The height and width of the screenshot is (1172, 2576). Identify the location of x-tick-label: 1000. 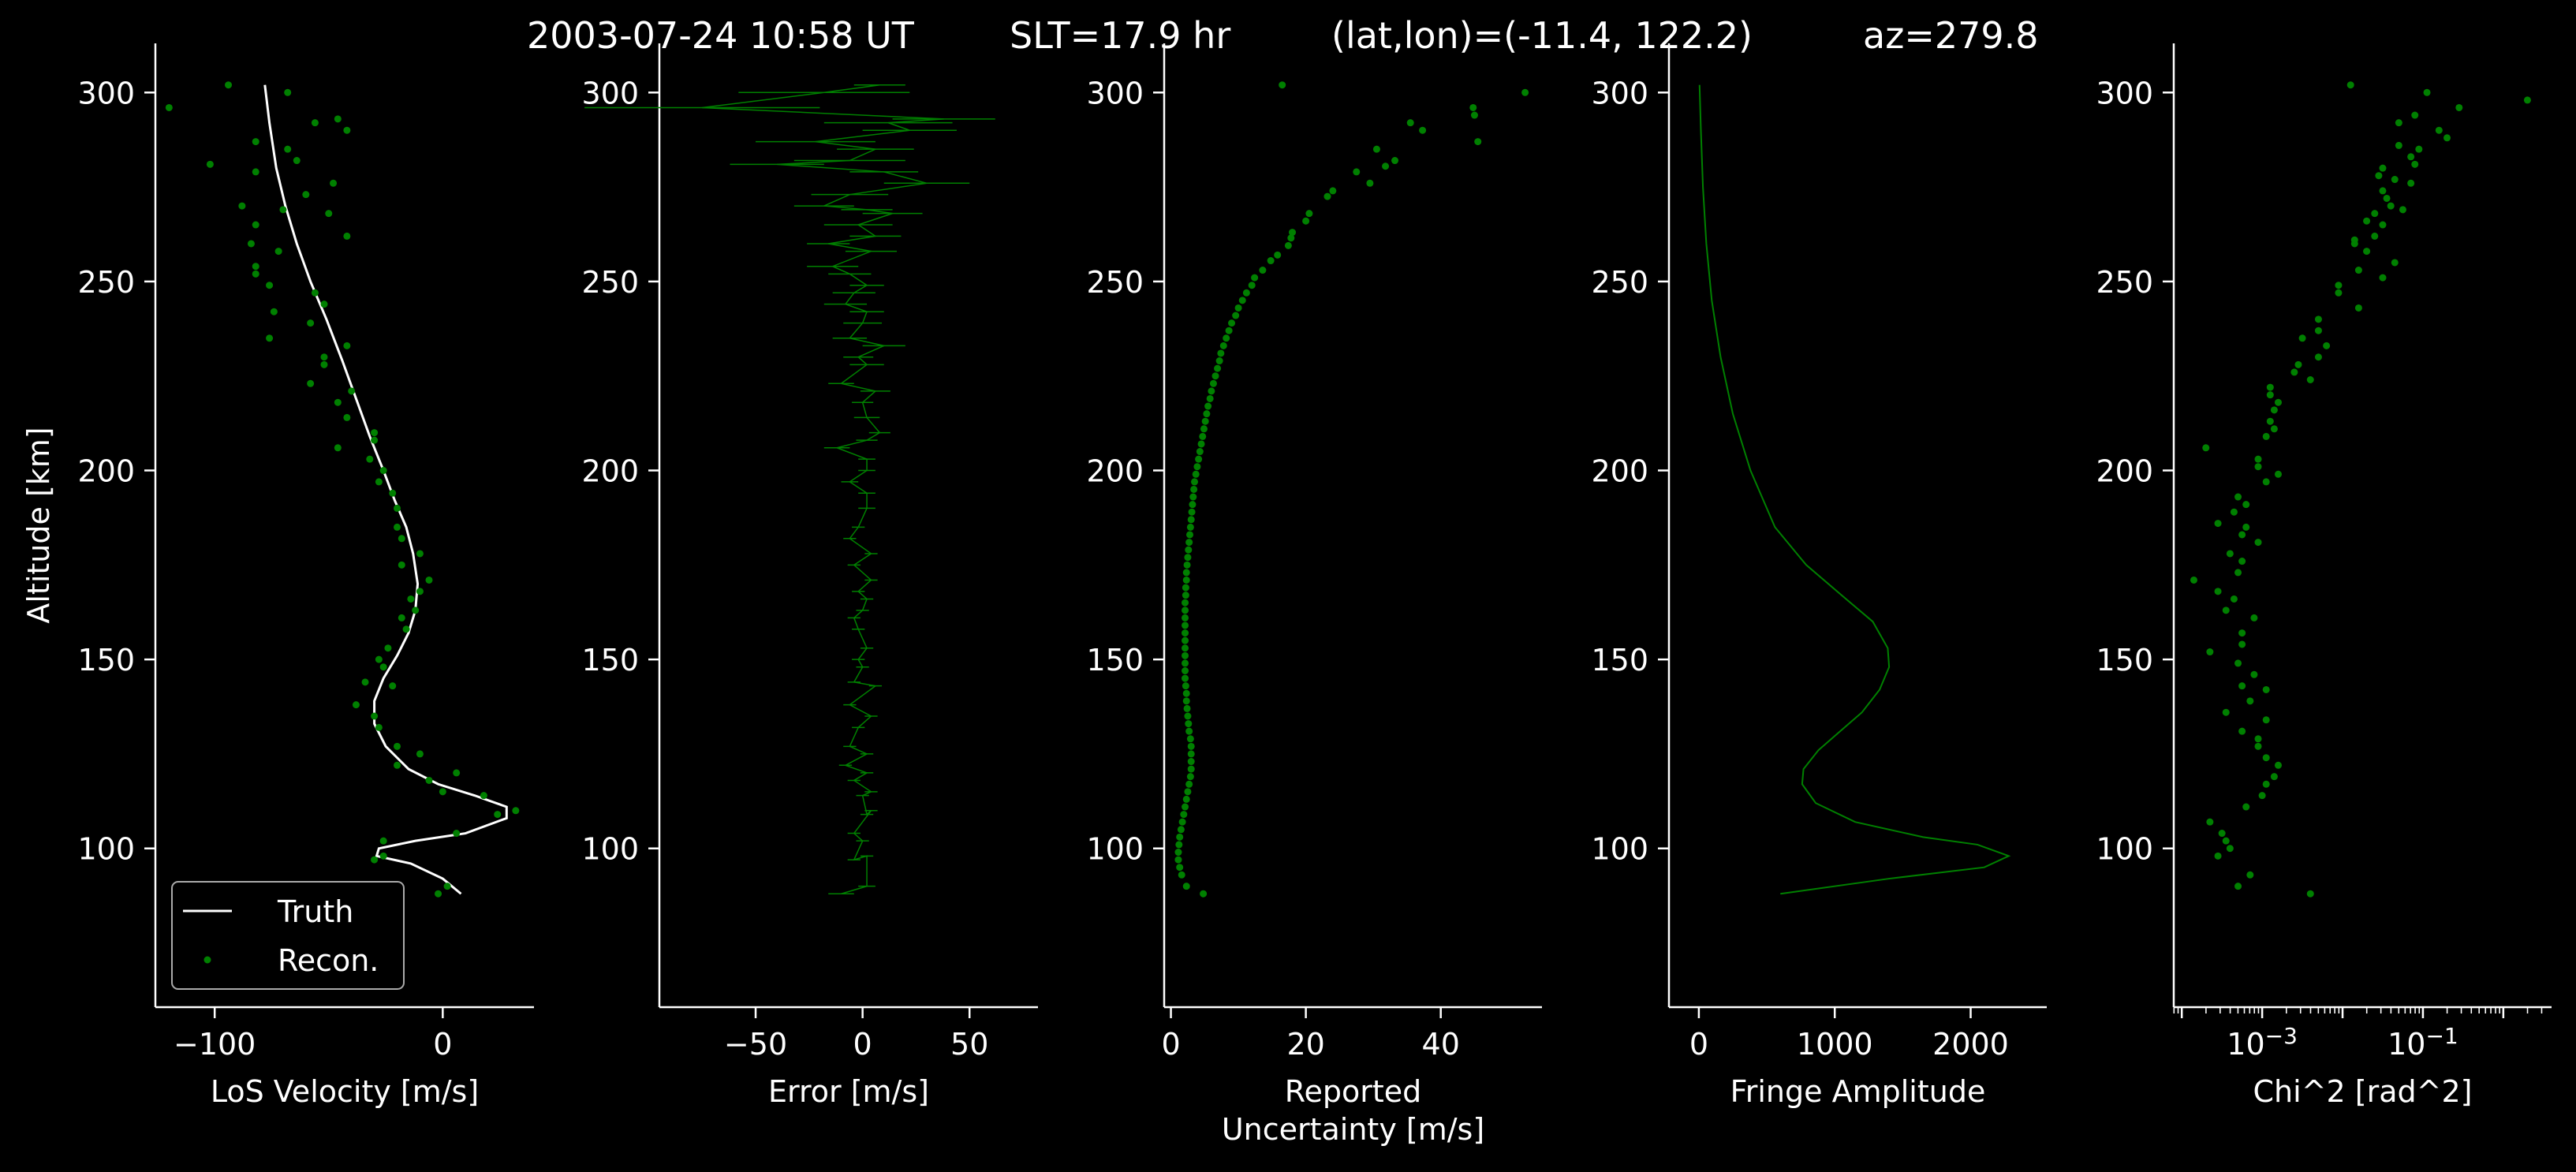
(1835, 1044).